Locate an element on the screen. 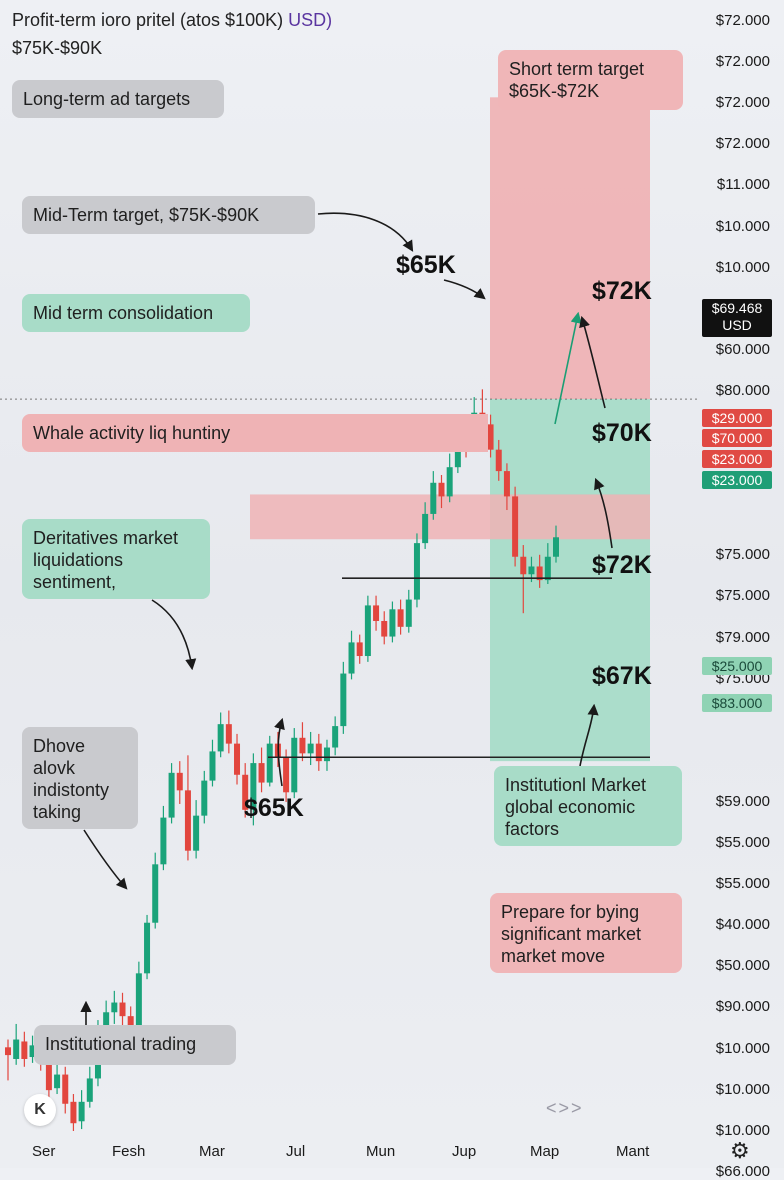 This screenshot has height=1180, width=784. price-axis-label: $60.000 is located at coordinates (742, 349).